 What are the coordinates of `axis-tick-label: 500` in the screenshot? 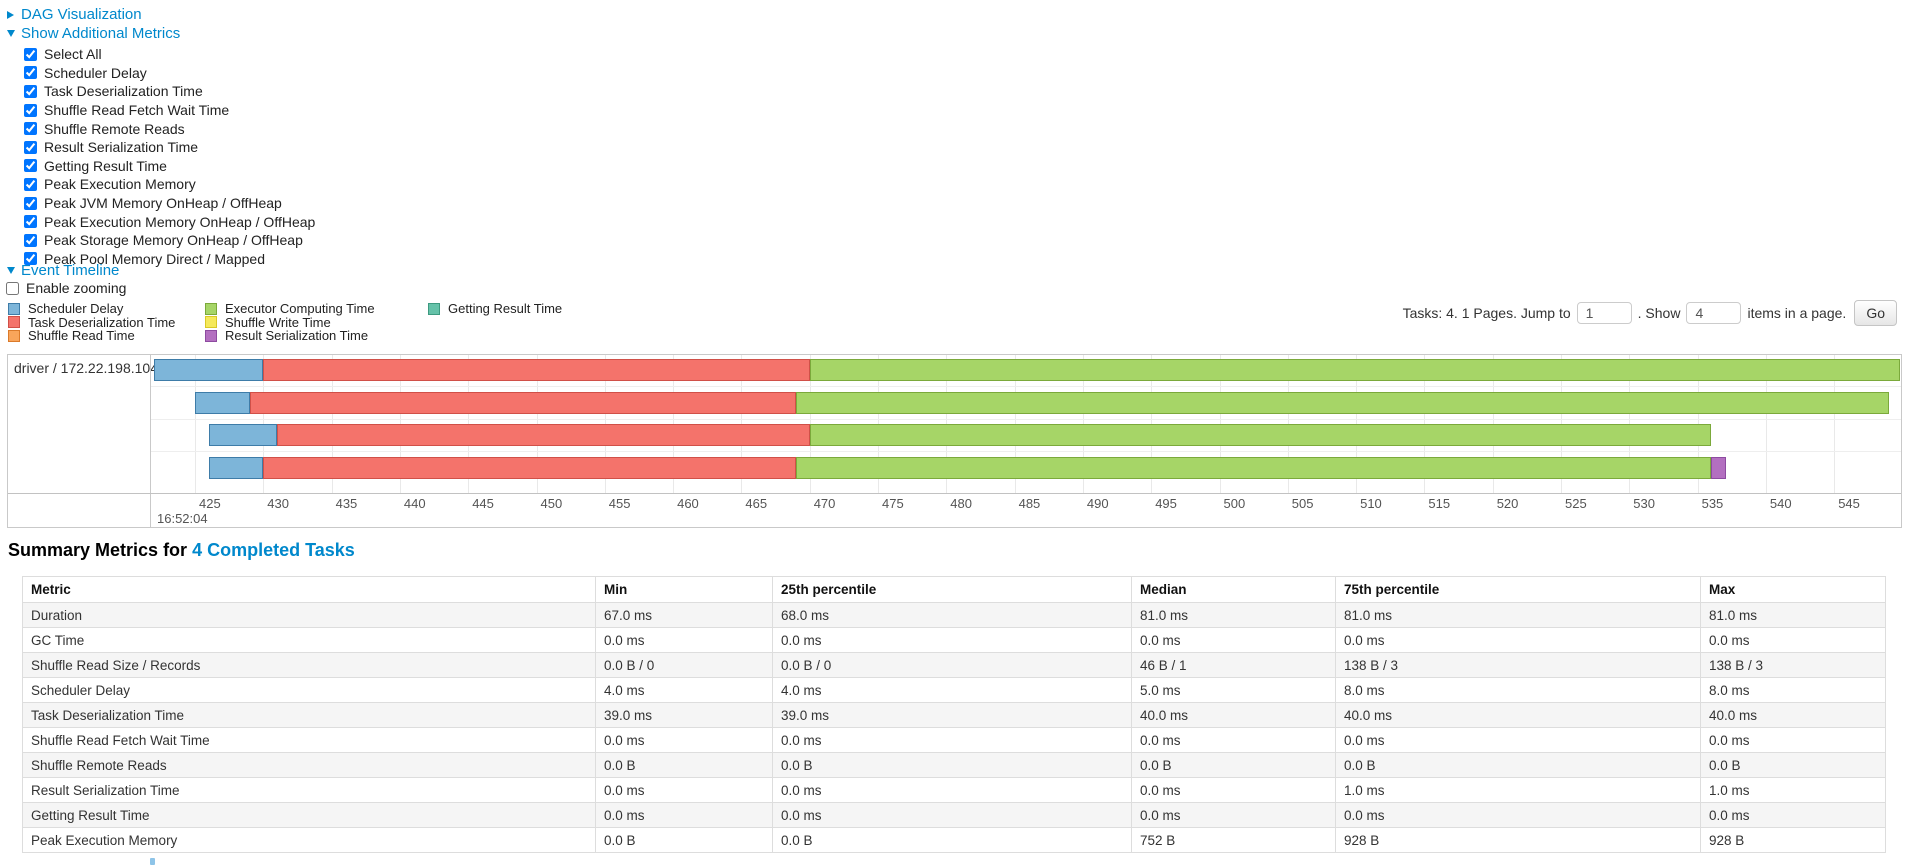 It's located at (1234, 503).